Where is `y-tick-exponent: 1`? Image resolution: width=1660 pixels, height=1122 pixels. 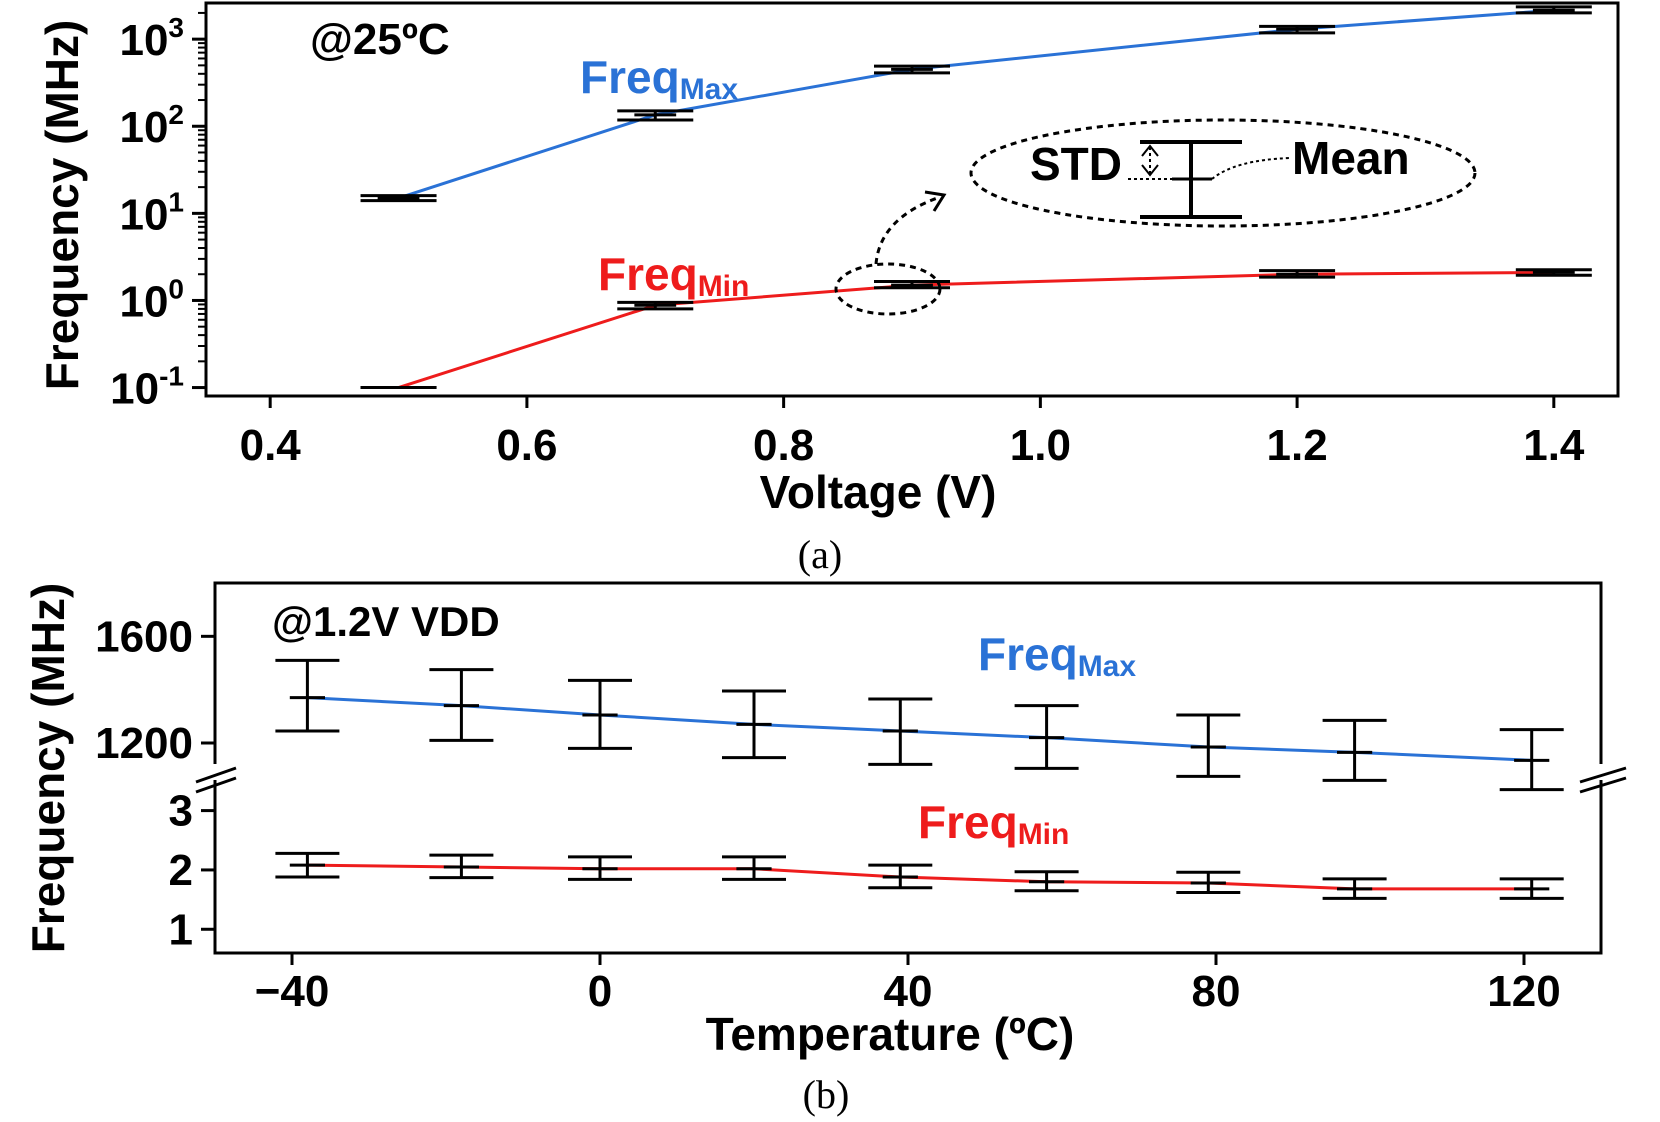 y-tick-exponent: 1 is located at coordinates (176, 201).